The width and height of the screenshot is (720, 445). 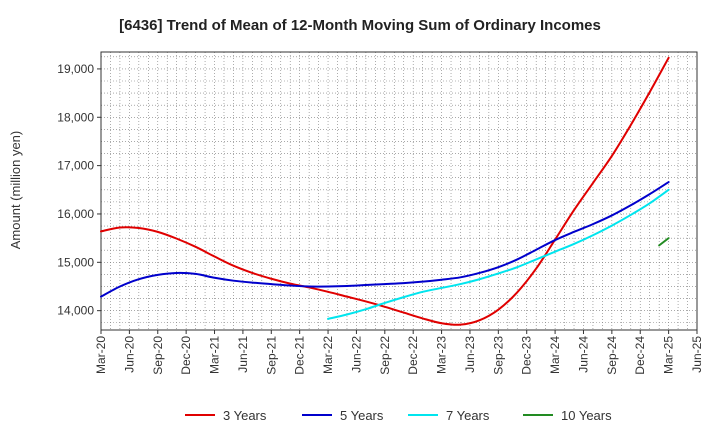 I want to click on y-tick-label: 16,000, so click(x=75, y=214).